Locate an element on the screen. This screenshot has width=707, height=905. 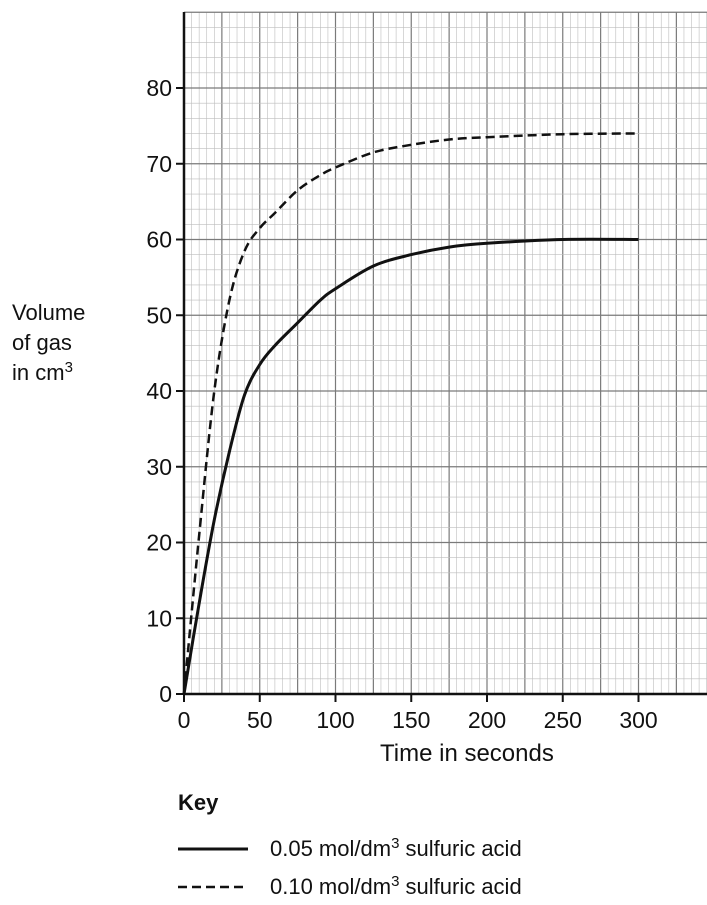
y-tick-label: 50 is located at coordinates (159, 315).